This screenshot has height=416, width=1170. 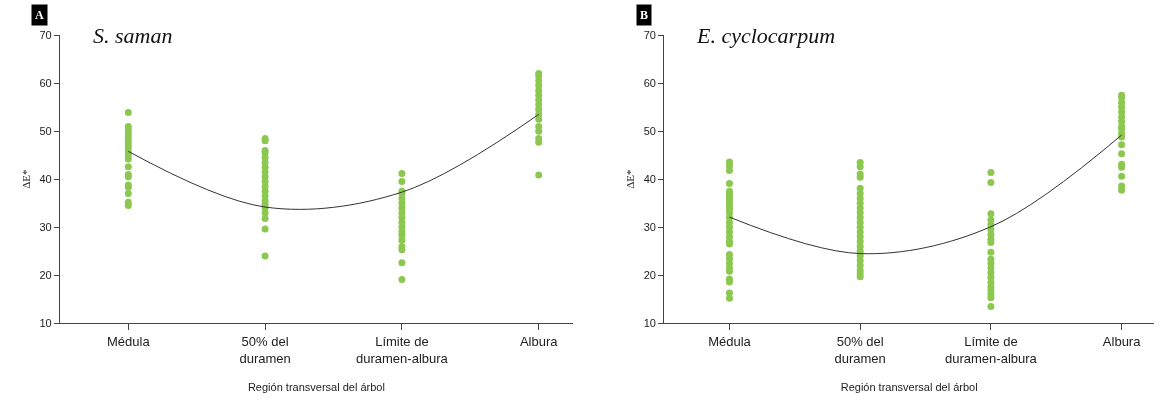 I want to click on chart-title: S. saman, so click(x=133, y=35).